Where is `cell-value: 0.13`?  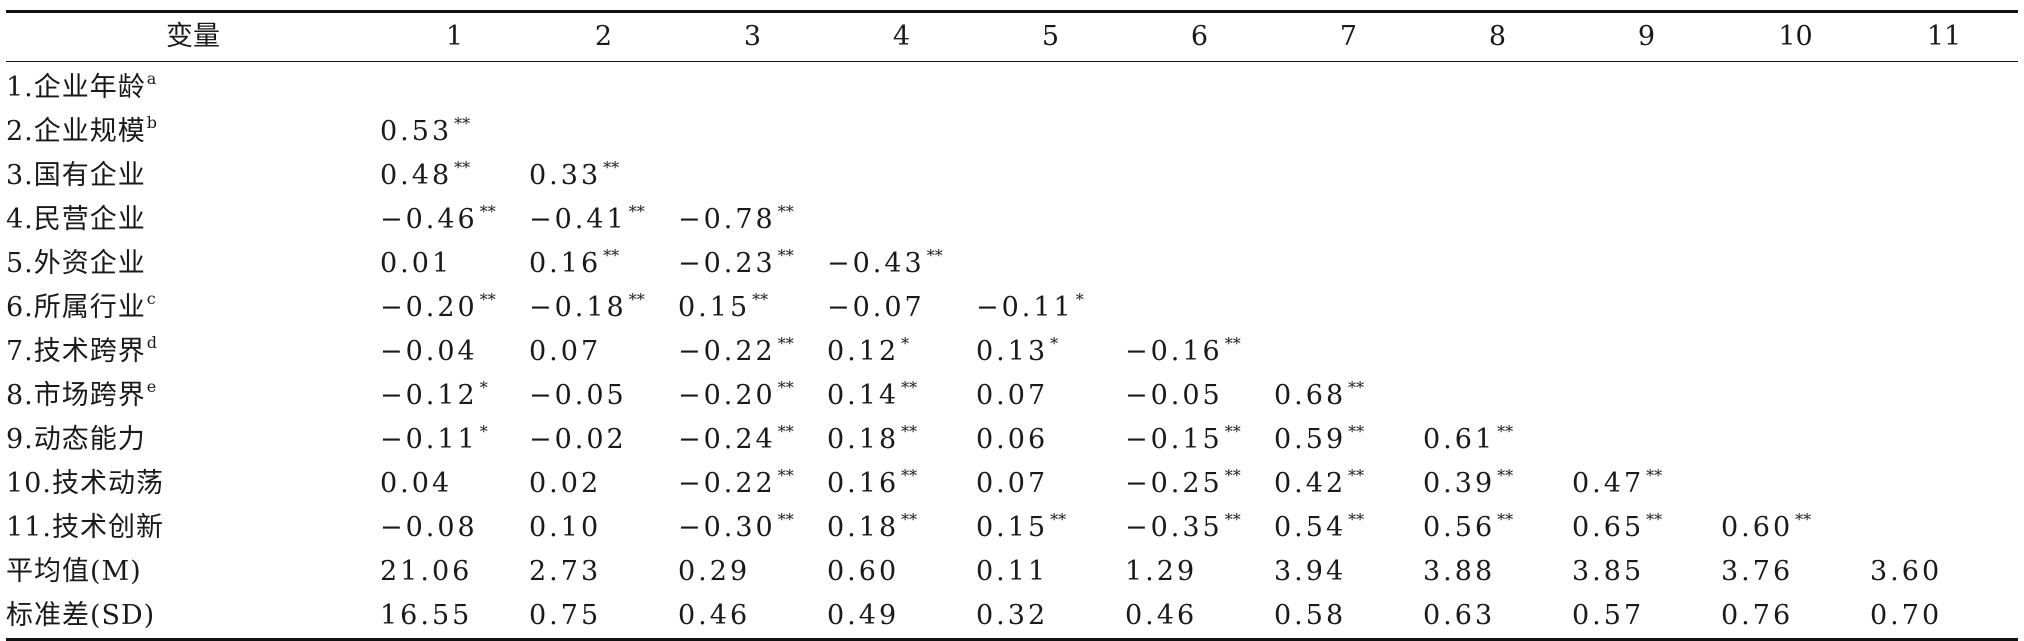 cell-value: 0.13 is located at coordinates (1012, 351).